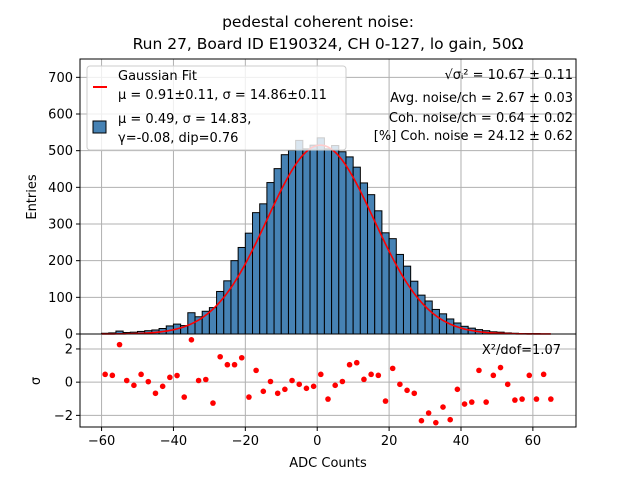 The image size is (640, 480). I want to click on residuals-xtick-label: 40, so click(461, 441).